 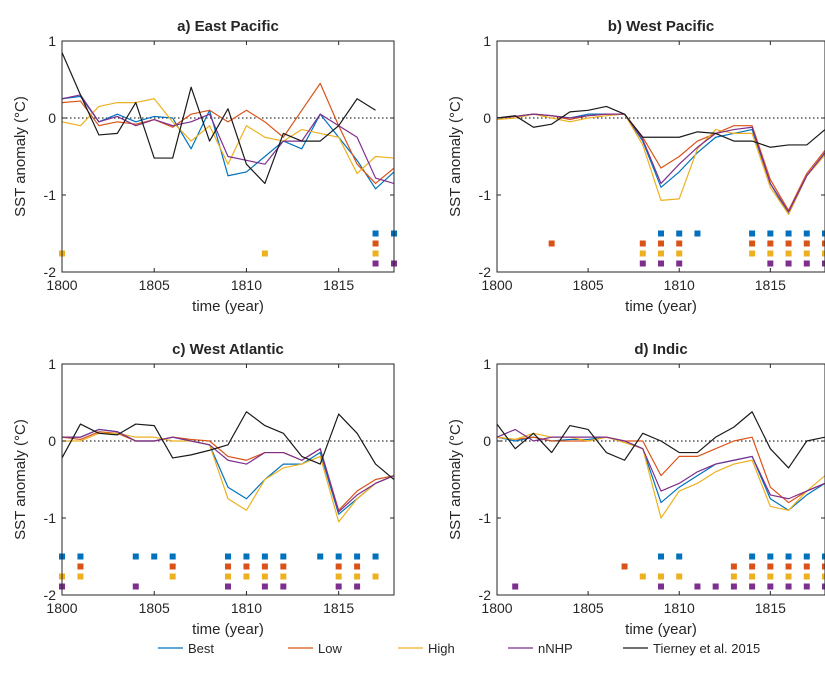 What do you see at coordinates (154, 285) in the screenshot?
I see `panel1-xtick-label-1805: 1805` at bounding box center [154, 285].